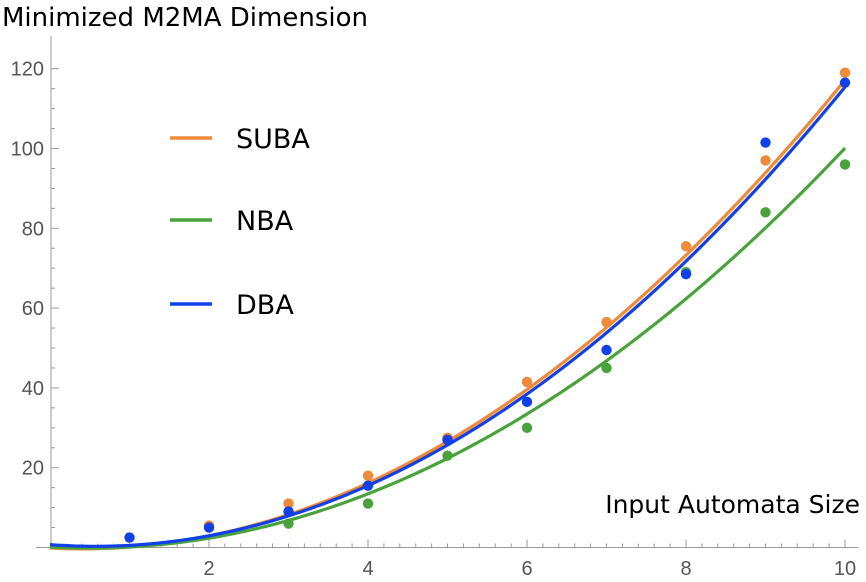 The image size is (866, 582). Describe the element at coordinates (185, 18) in the screenshot. I see `chart-title: Minimized M2MA Dimension` at that location.